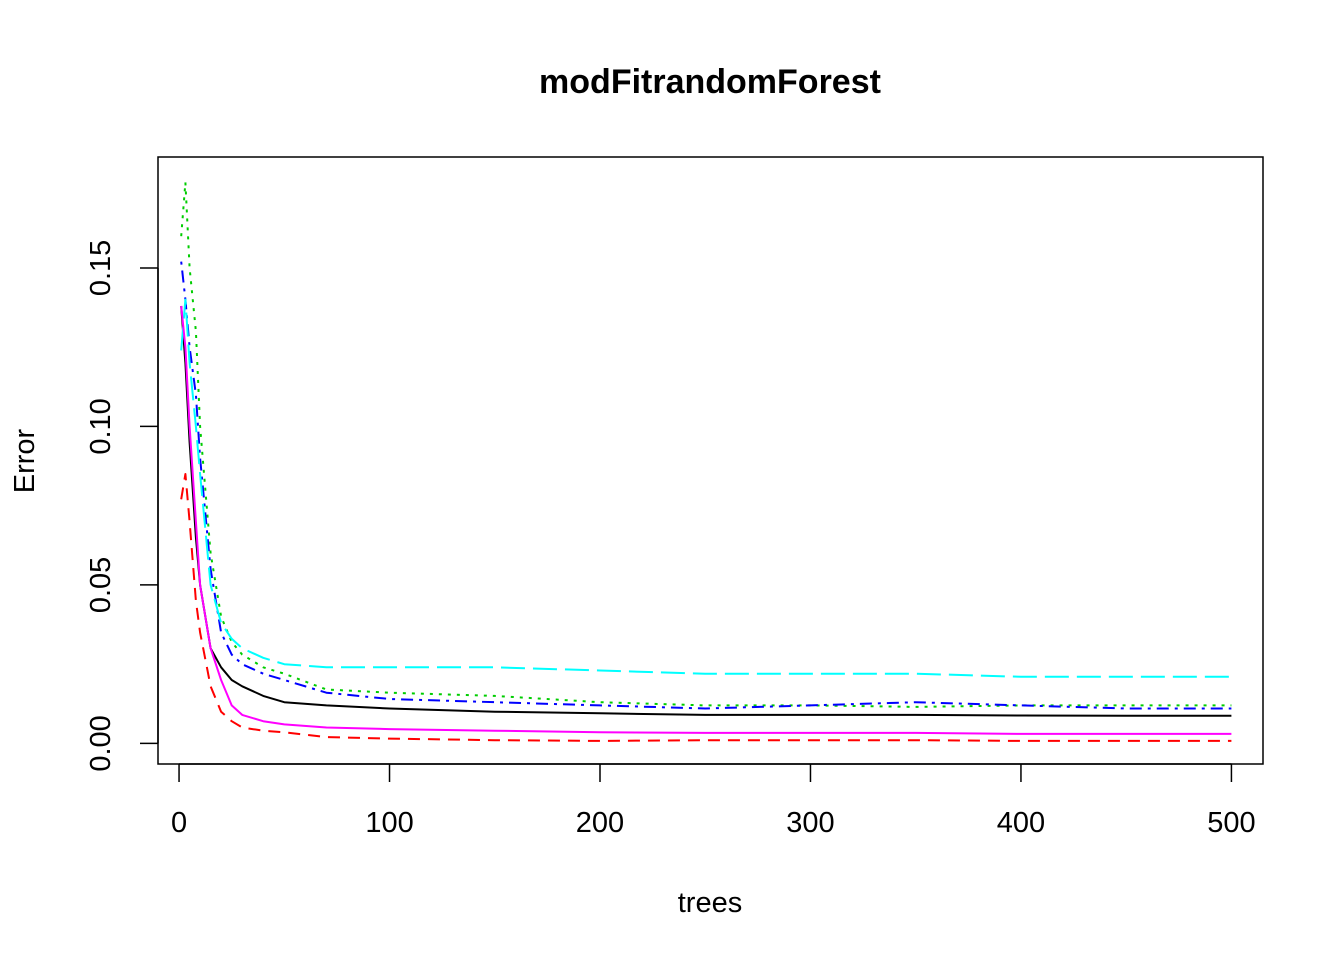 This screenshot has height=960, width=1344. What do you see at coordinates (1231, 823) in the screenshot?
I see `x-tick-label: 500` at bounding box center [1231, 823].